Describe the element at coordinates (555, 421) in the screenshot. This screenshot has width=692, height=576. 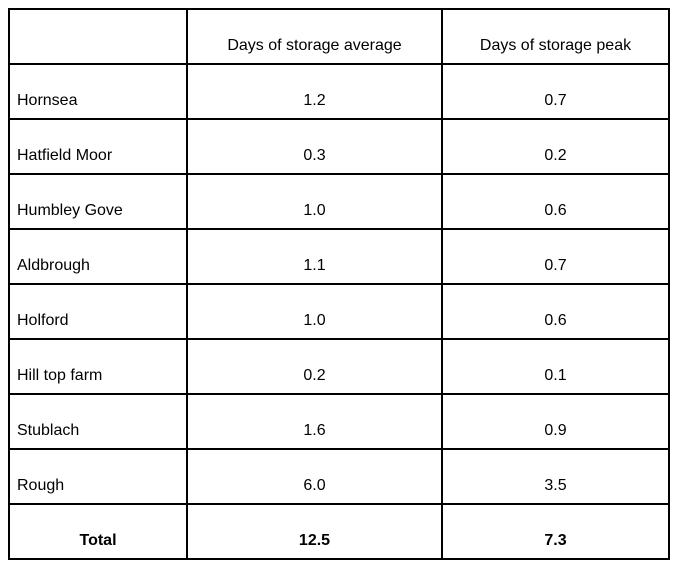
I see `row-peak-value: 0.9` at that location.